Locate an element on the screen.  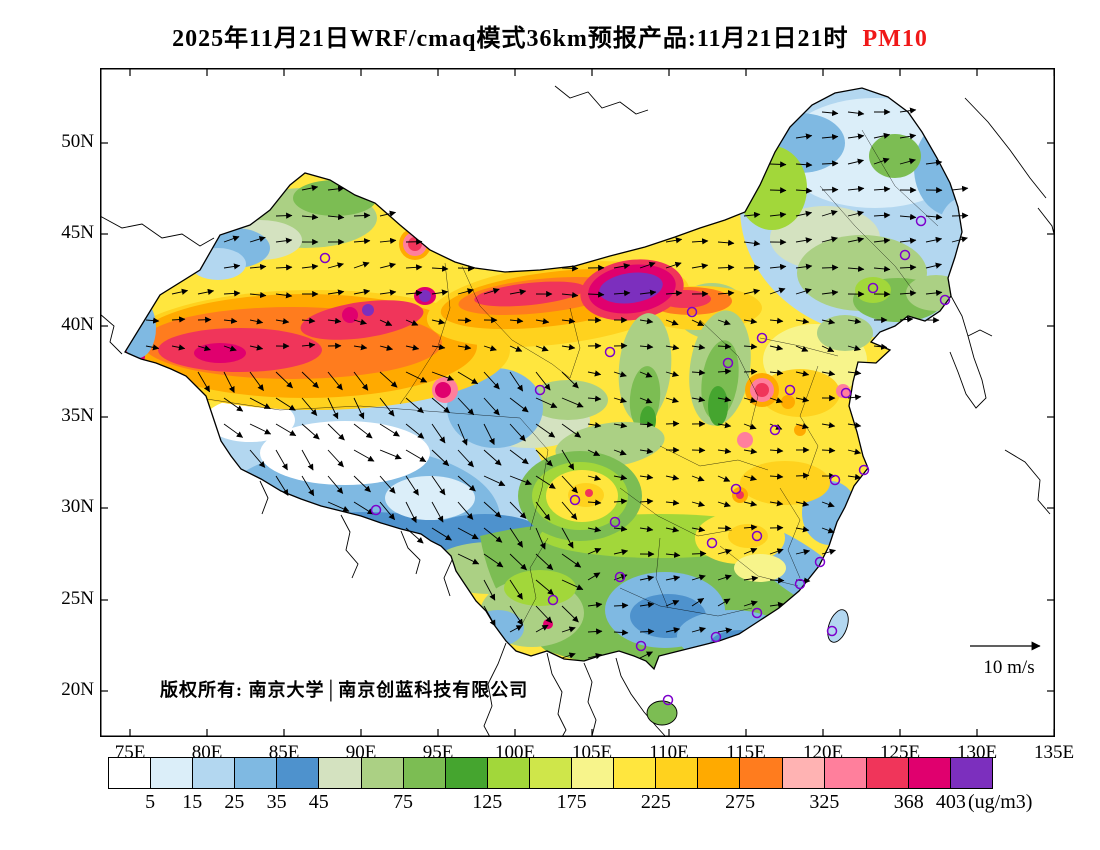
copyright-text: 版权所有: 南京大学│南京创蓝科技有限公司 is located at coordinates (344, 690).